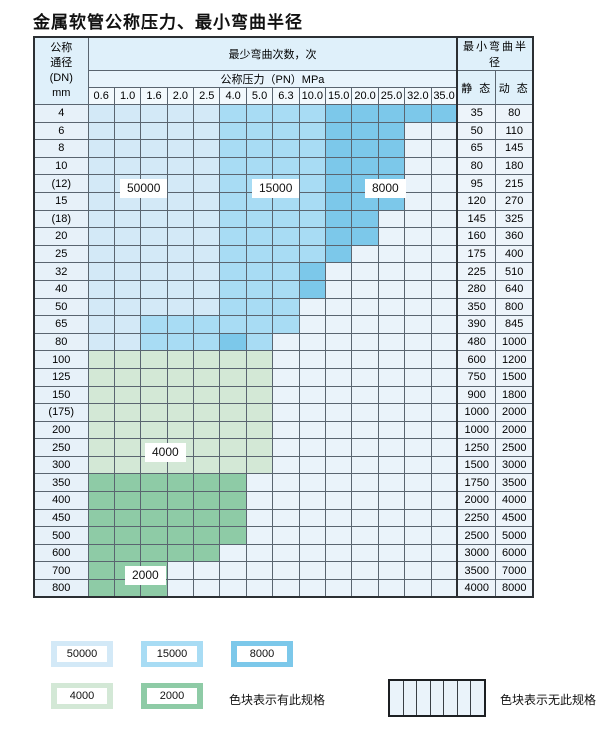  I want to click on dn-cell: 450, so click(61, 518).